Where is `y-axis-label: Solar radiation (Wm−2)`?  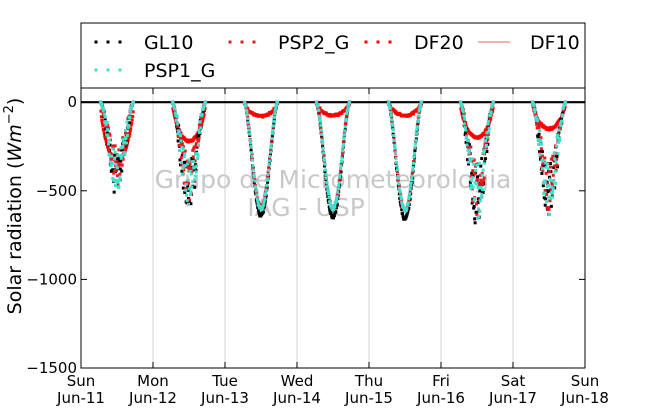
y-axis-label: Solar radiation (Wm−2) is located at coordinates (14, 206).